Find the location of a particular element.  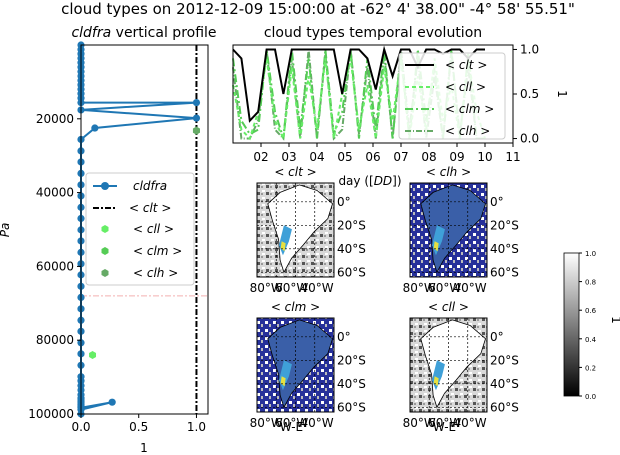

temporal-legend-box is located at coordinates (452, 96).